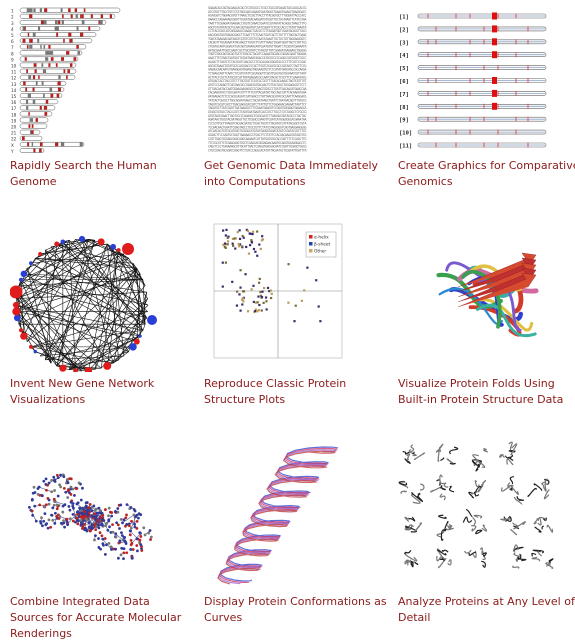 The width and height of the screenshot is (575, 642). Describe the element at coordinates (14, 133) in the screenshot. I see `chromosome-label: 21` at that location.